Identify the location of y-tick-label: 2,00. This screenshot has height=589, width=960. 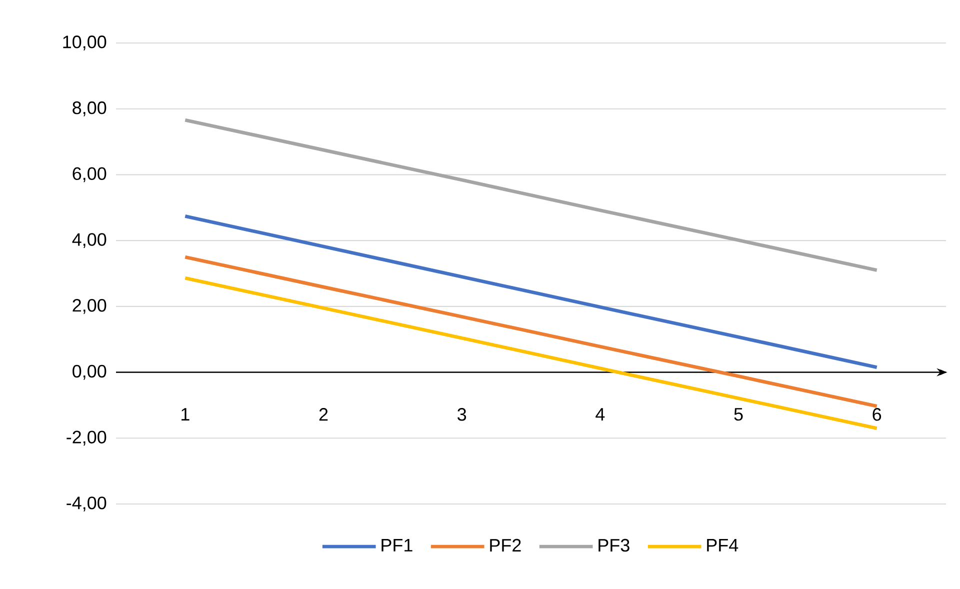
(89, 306).